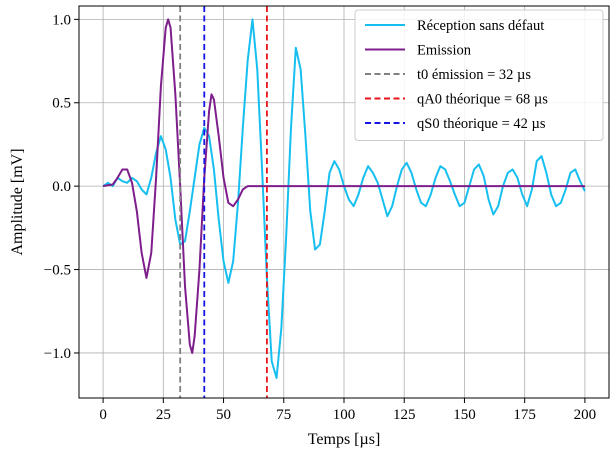 The width and height of the screenshot is (611, 452). I want to click on y-axis-label: Amplitude [mV], so click(17, 201).